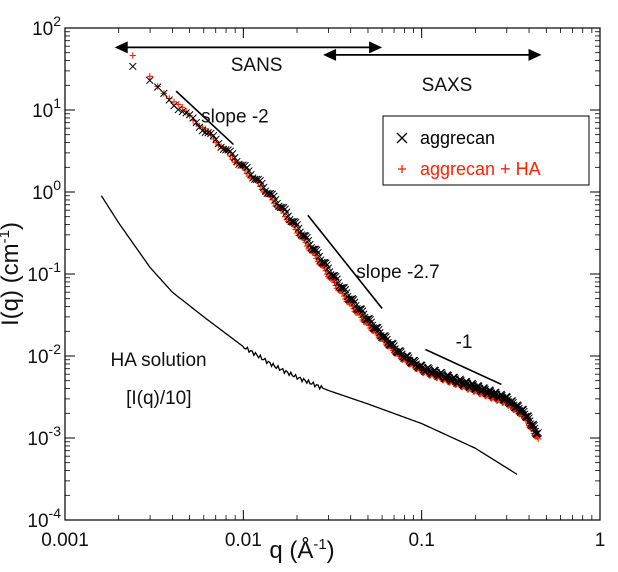 The height and width of the screenshot is (572, 618). I want to click on legend-entry: aggrecan + HA, so click(469, 169).